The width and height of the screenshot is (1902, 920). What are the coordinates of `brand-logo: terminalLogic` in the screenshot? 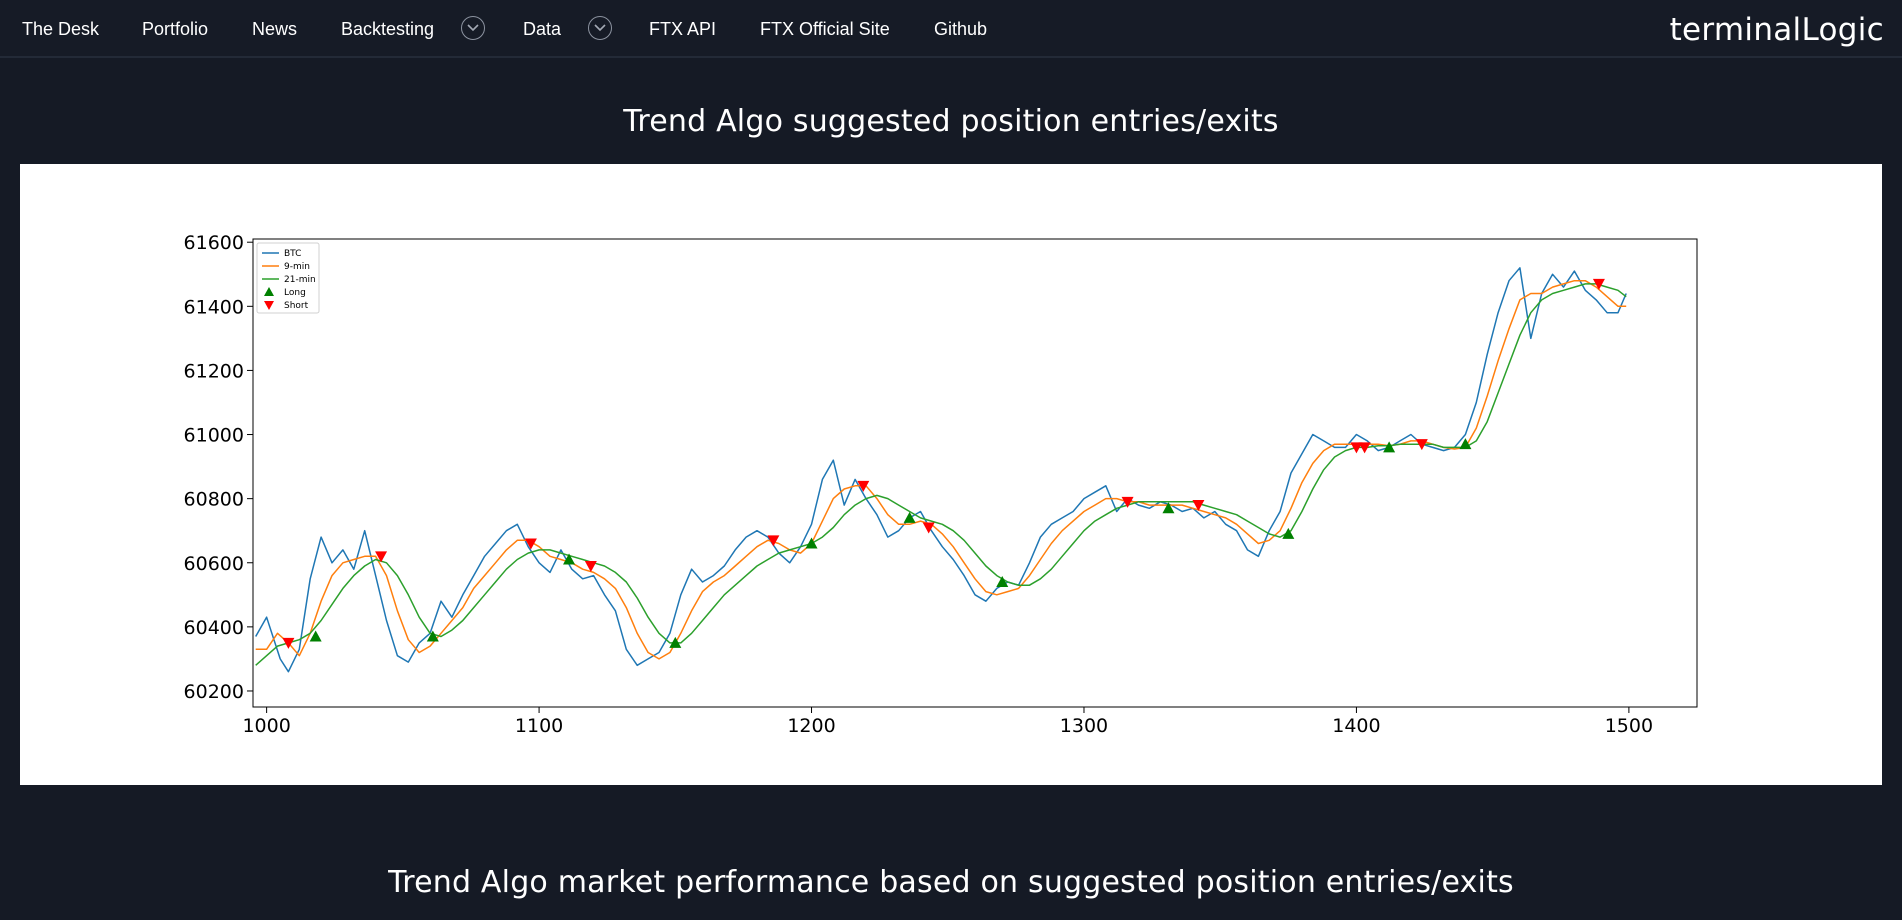 It's located at (1776, 30).